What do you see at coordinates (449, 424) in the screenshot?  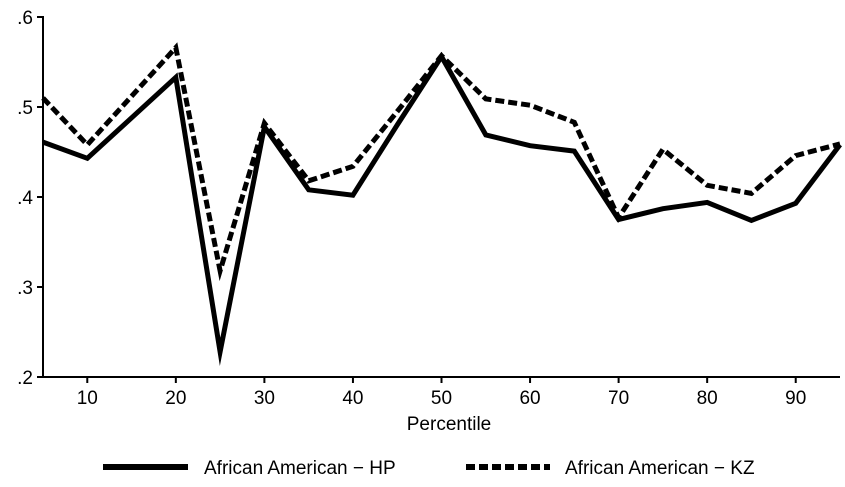 I see `x-axis-label: Percentile` at bounding box center [449, 424].